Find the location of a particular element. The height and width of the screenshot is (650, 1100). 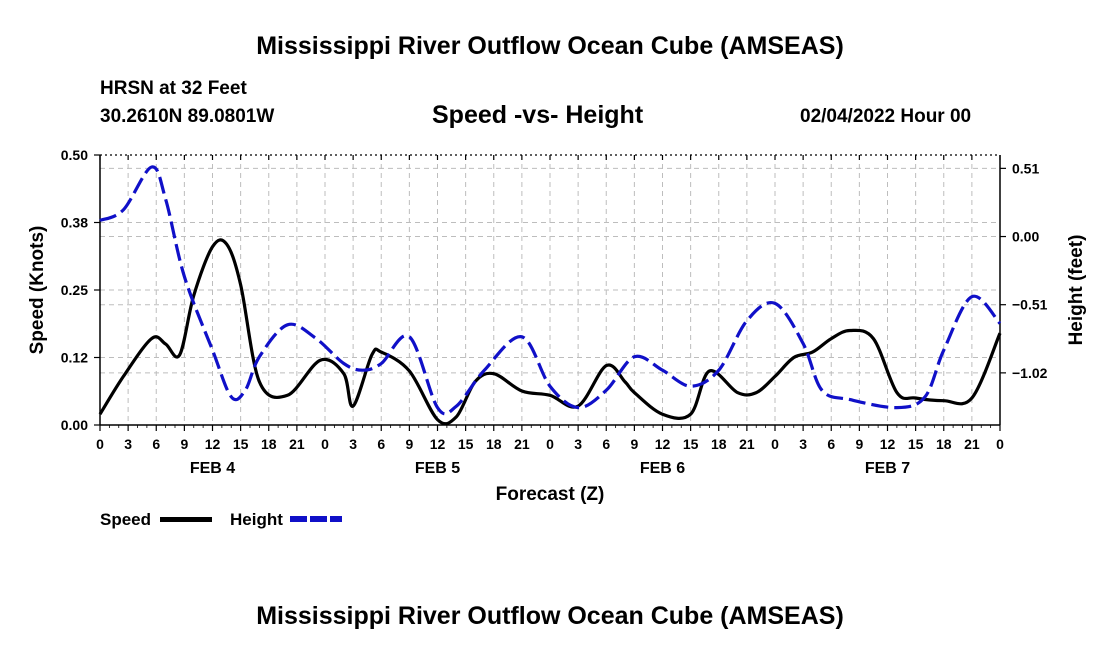

y2-tick-label: 0.00 is located at coordinates (1025, 237).